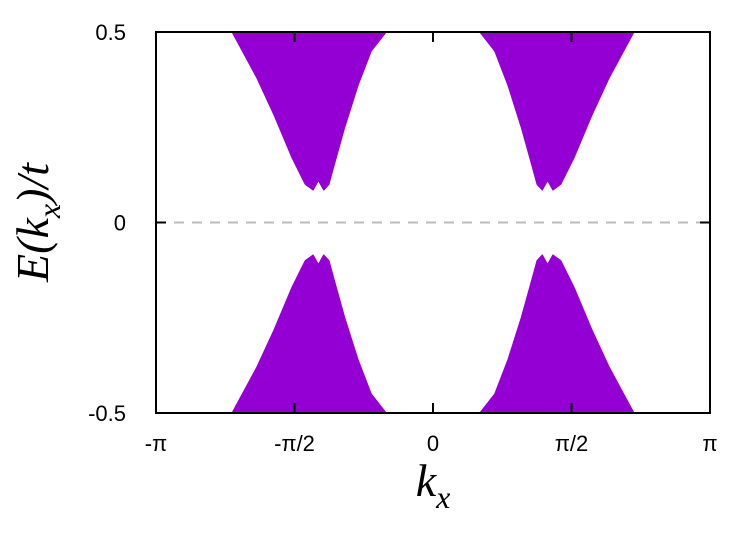 This screenshot has width=750, height=537. Describe the element at coordinates (572, 443) in the screenshot. I see `x-tick-label: π/2` at that location.